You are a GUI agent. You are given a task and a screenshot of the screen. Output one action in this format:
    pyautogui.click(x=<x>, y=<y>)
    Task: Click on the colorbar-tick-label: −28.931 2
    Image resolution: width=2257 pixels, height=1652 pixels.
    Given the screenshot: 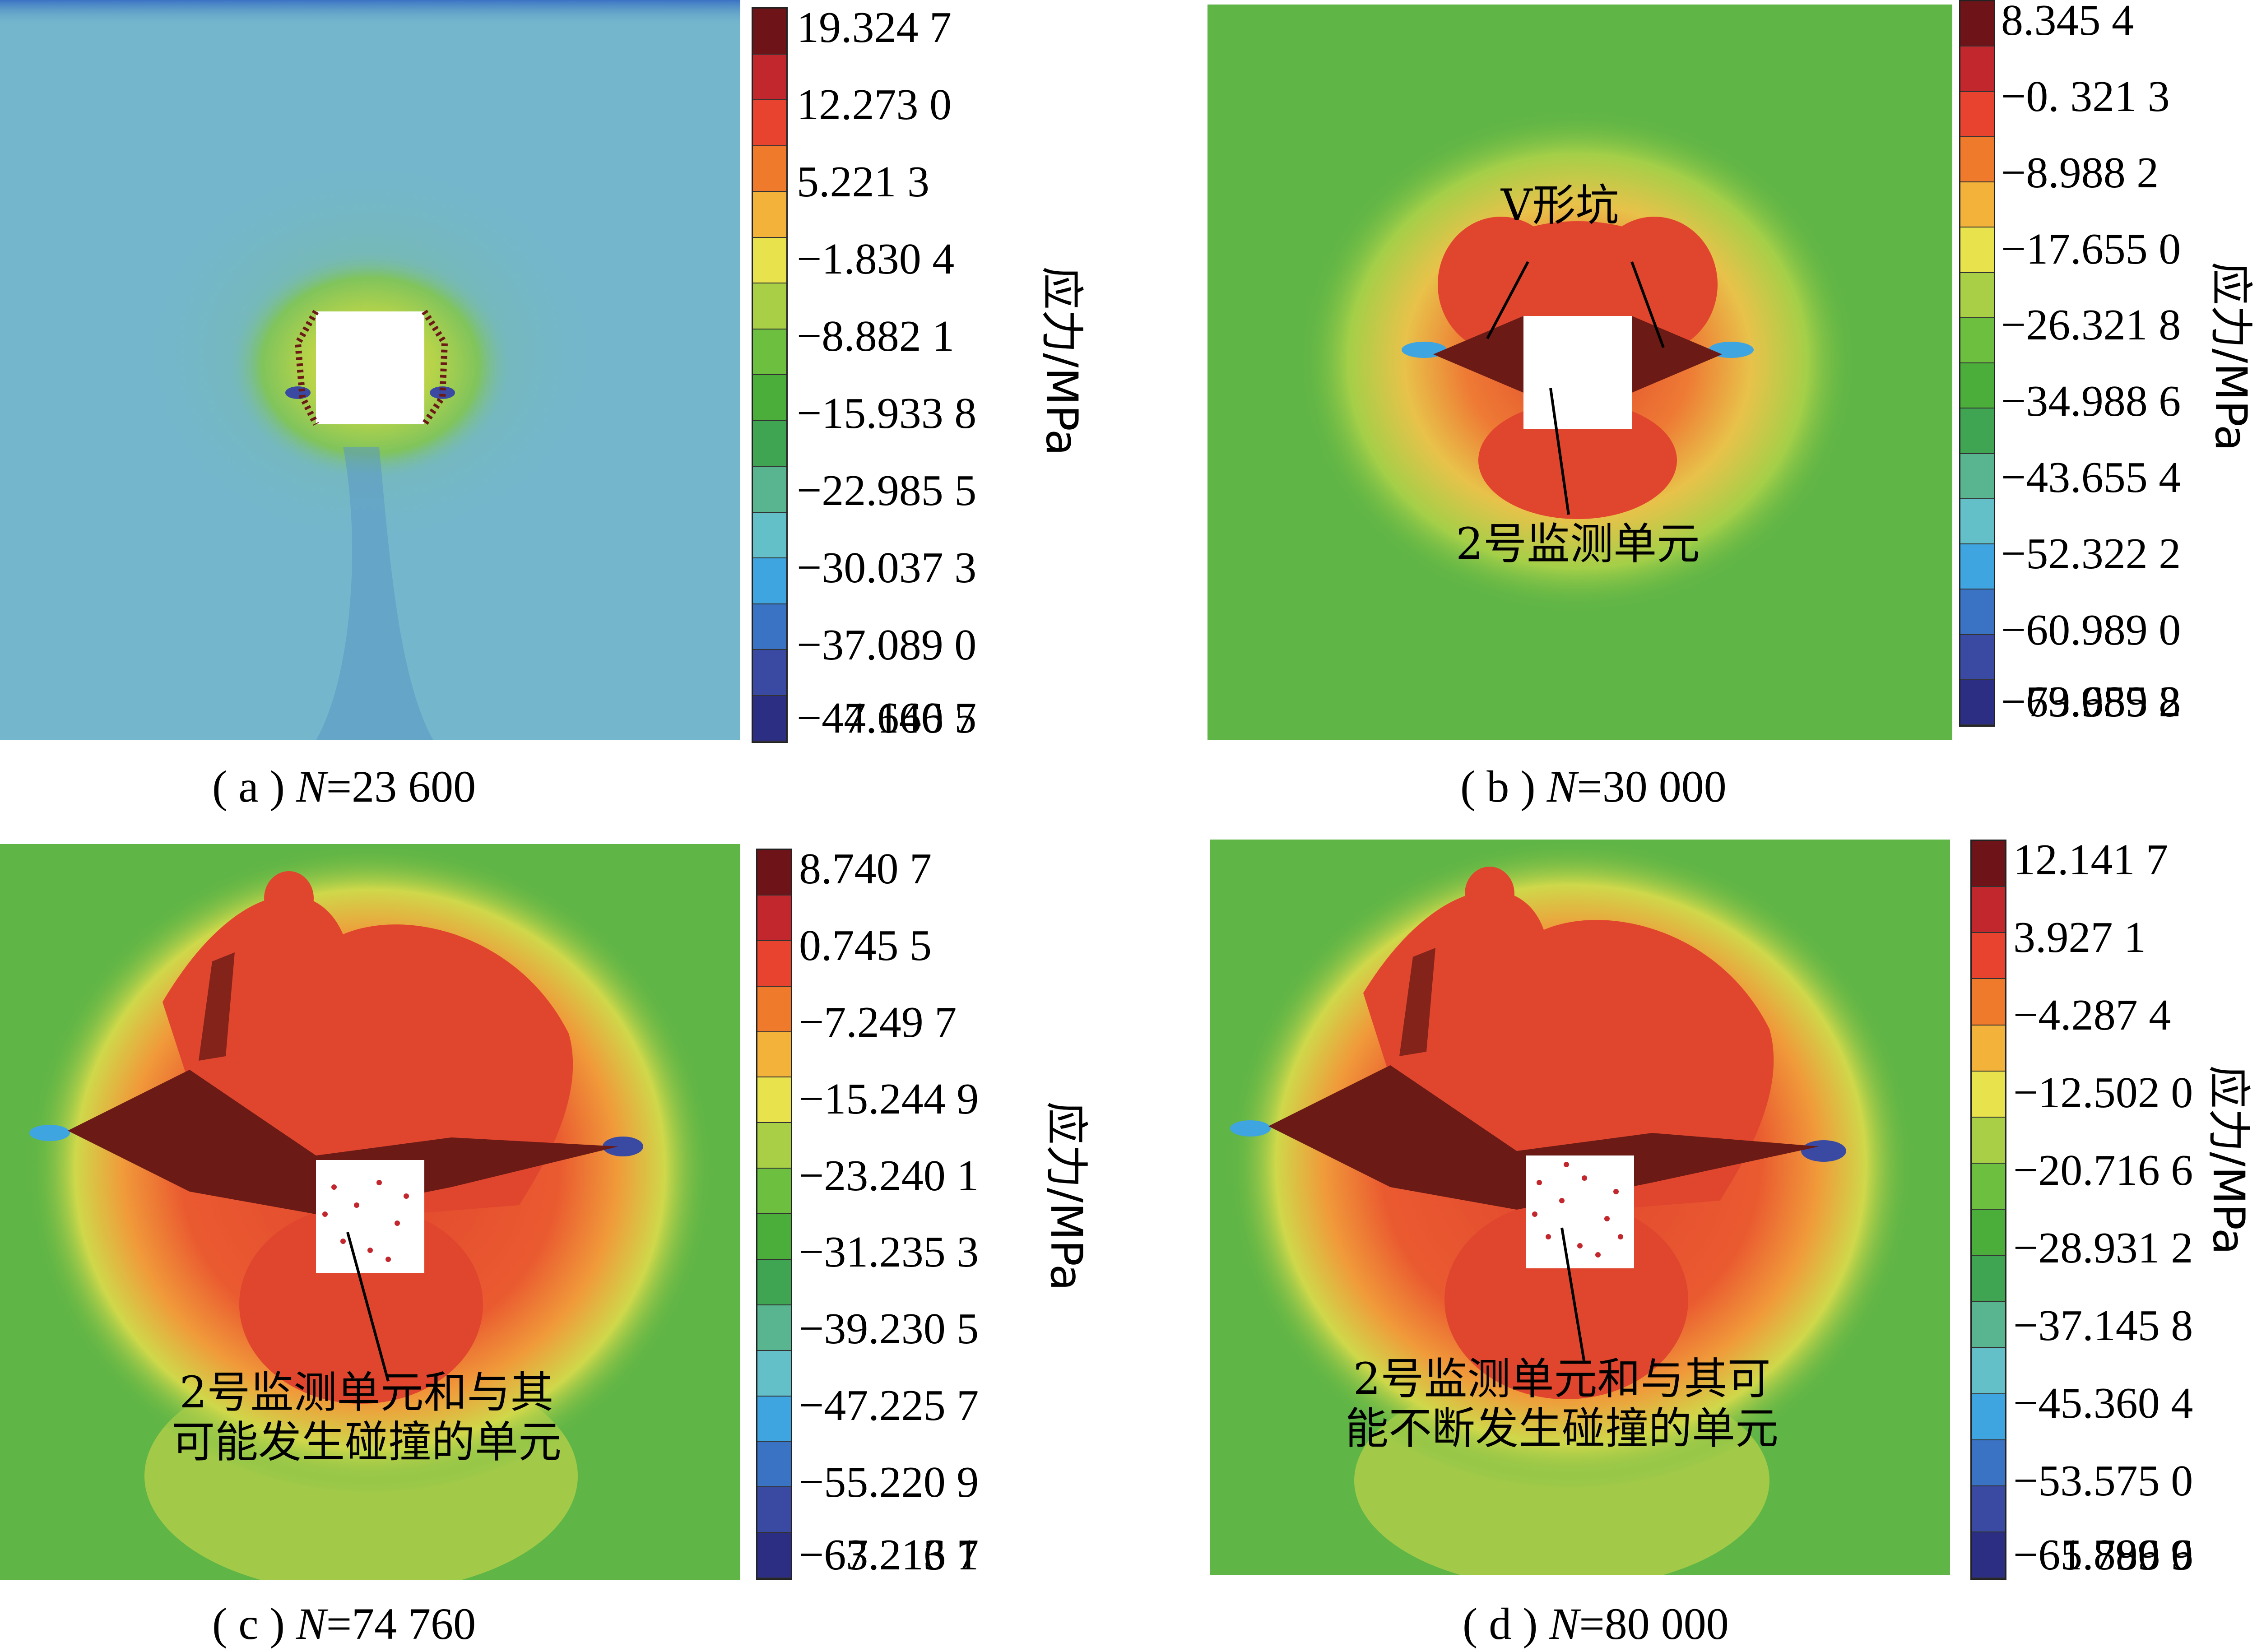 What is the action you would take?
    pyautogui.click(x=2103, y=1248)
    